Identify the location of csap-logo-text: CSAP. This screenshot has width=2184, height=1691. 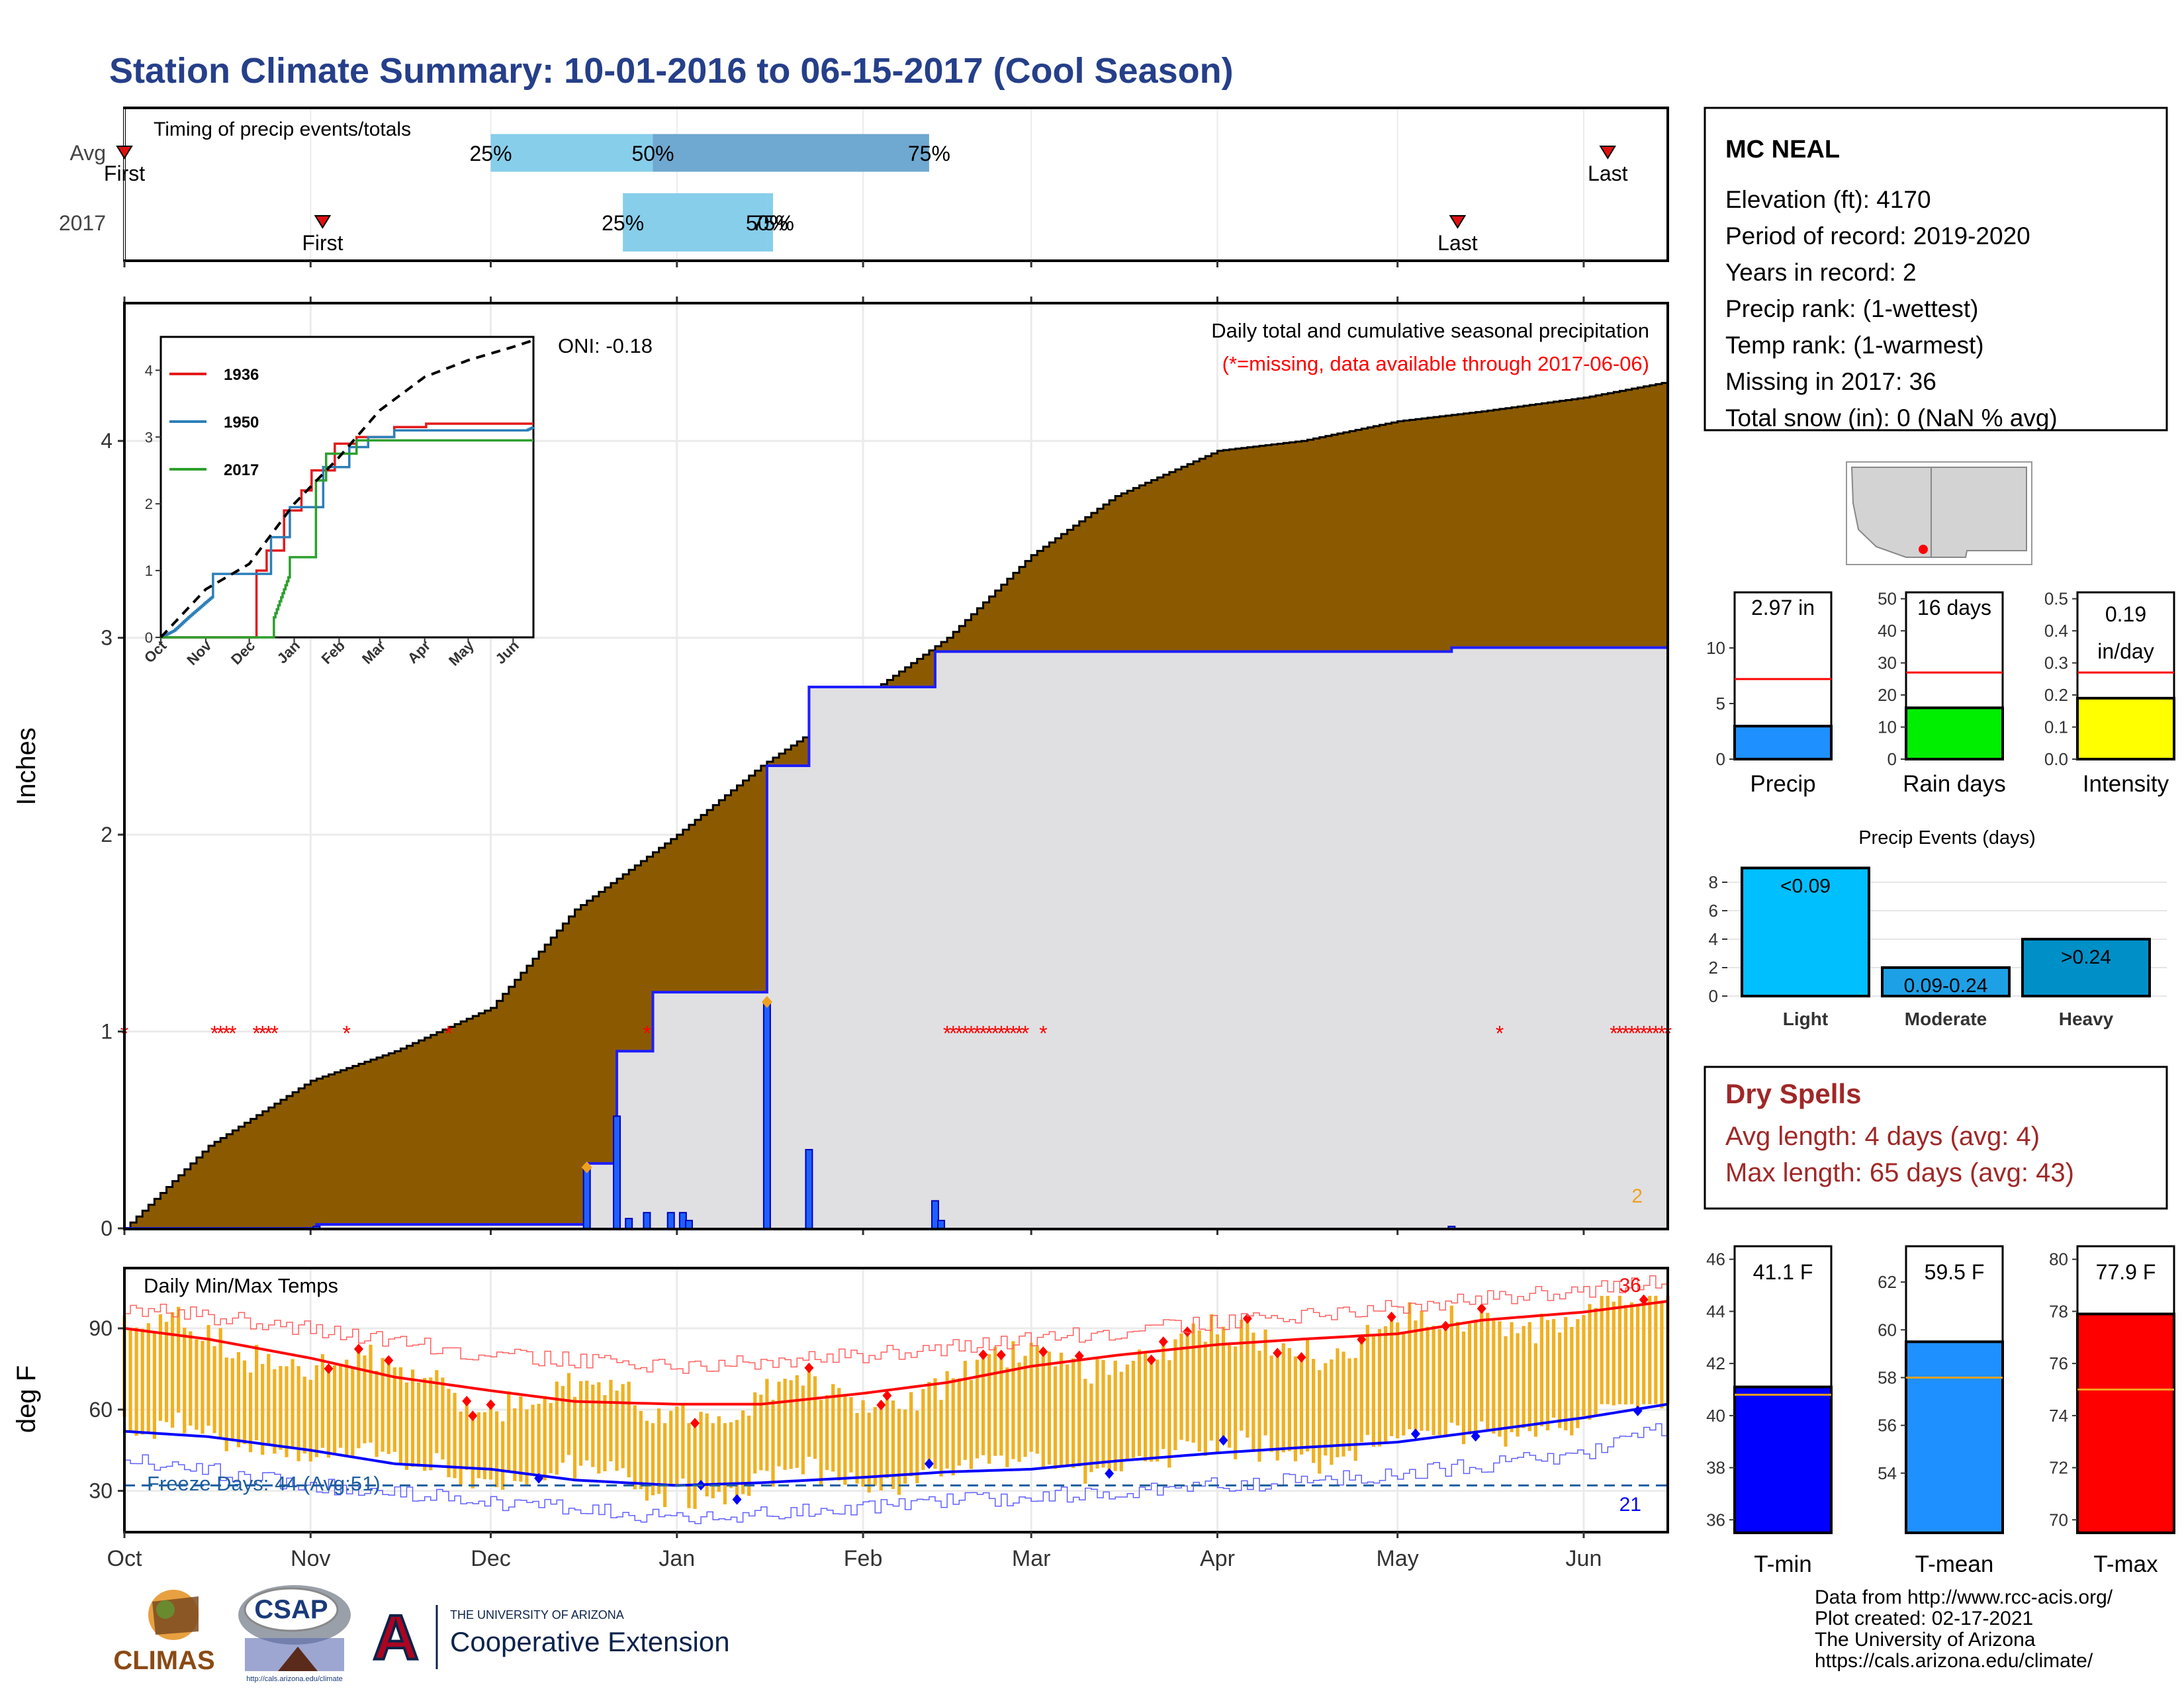
(291, 1609).